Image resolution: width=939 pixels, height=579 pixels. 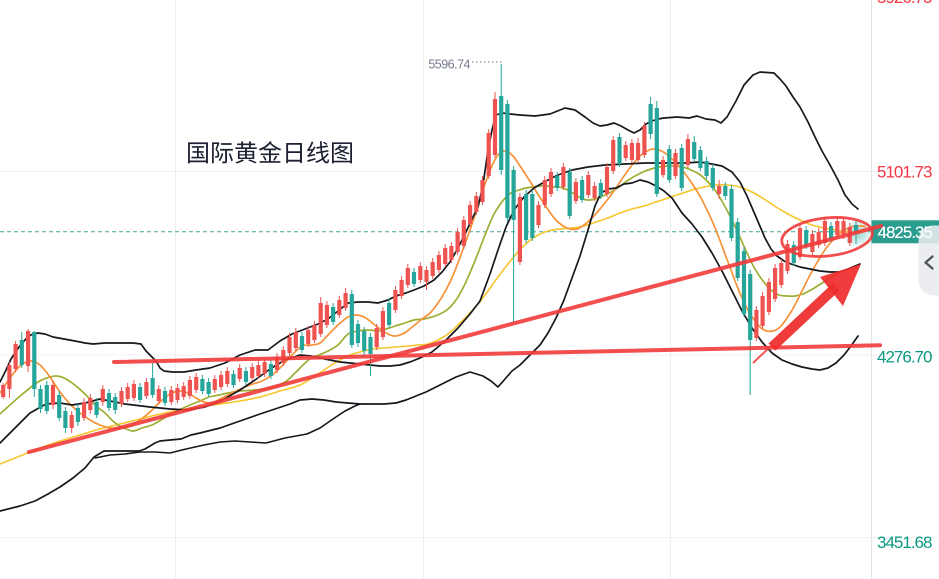 What do you see at coordinates (904, 542) in the screenshot?
I see `svg-text: 3451.68` at bounding box center [904, 542].